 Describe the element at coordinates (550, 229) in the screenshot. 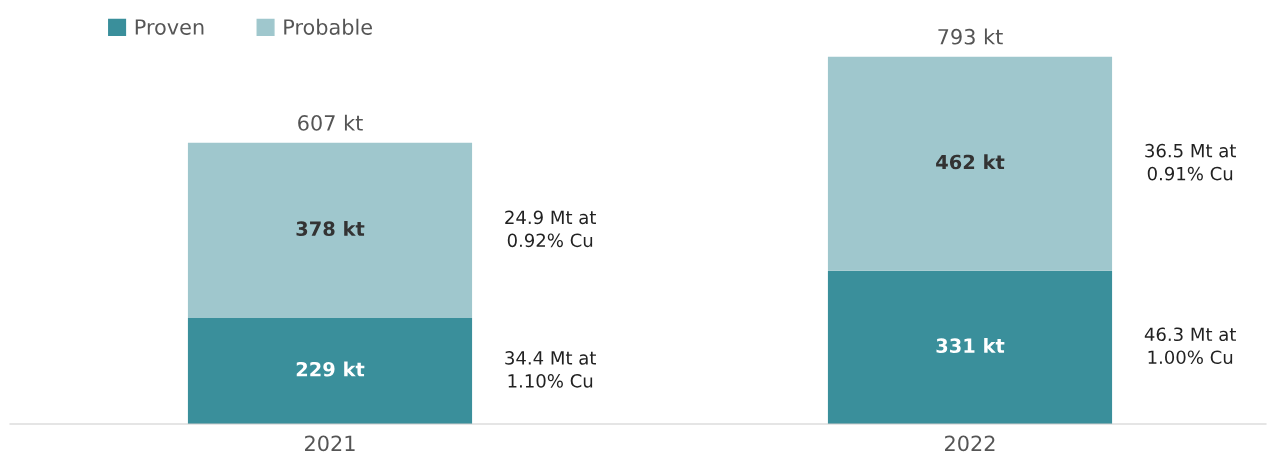

I see `annotation: 24.9 Mt at 0.92% Cu` at that location.